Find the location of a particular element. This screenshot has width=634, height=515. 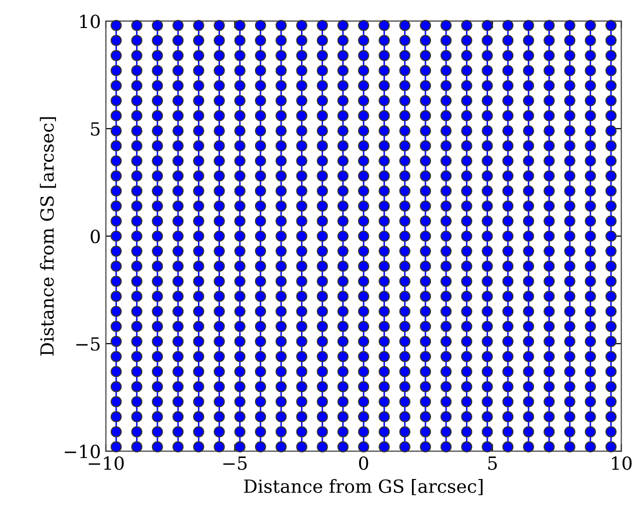

x-tick-label: 0 is located at coordinates (363, 463).